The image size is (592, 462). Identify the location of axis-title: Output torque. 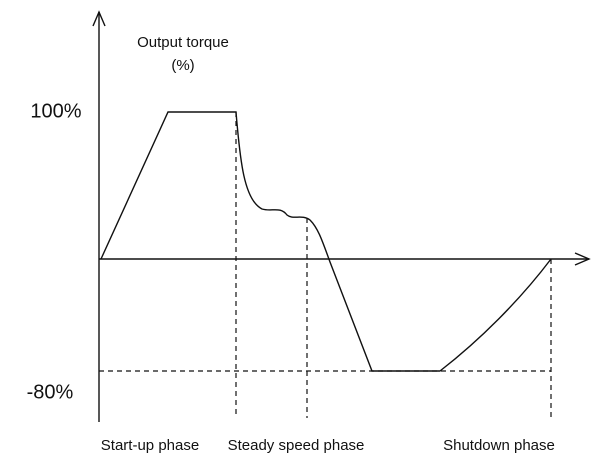
(183, 42).